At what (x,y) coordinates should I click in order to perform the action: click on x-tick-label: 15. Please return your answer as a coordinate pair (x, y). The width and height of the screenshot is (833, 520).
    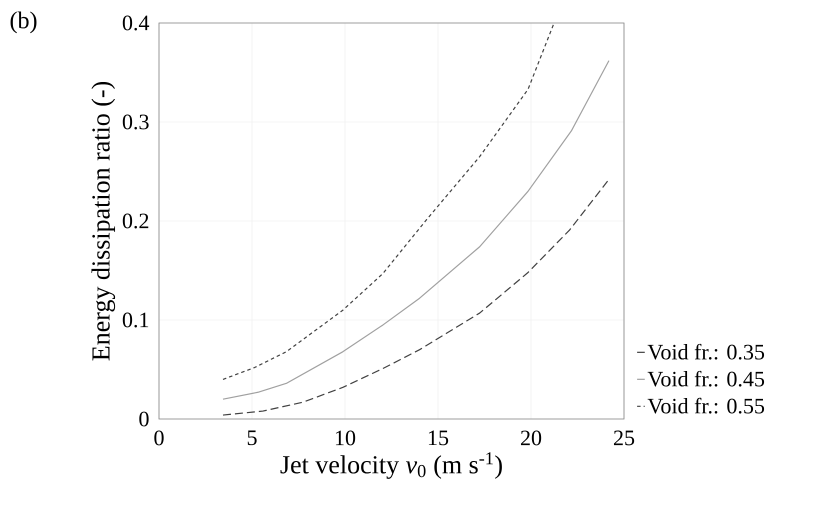
    Looking at the image, I should click on (438, 438).